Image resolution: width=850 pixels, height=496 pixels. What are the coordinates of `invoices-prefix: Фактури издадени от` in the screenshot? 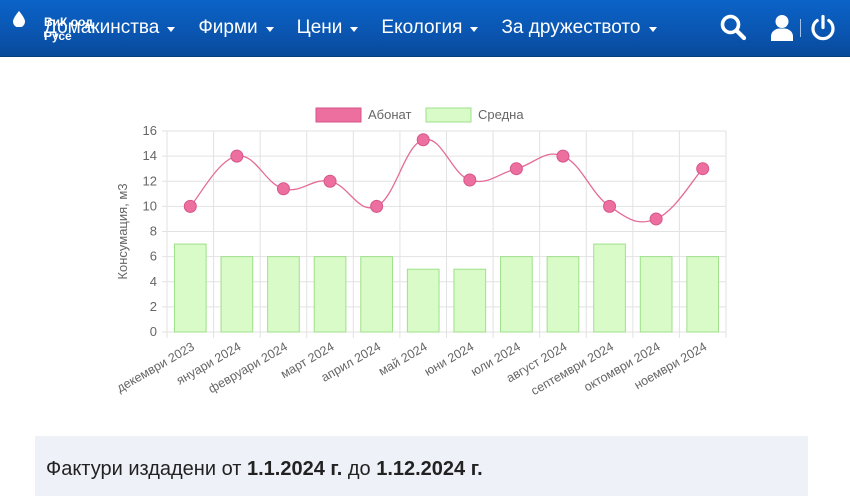 It's located at (144, 469).